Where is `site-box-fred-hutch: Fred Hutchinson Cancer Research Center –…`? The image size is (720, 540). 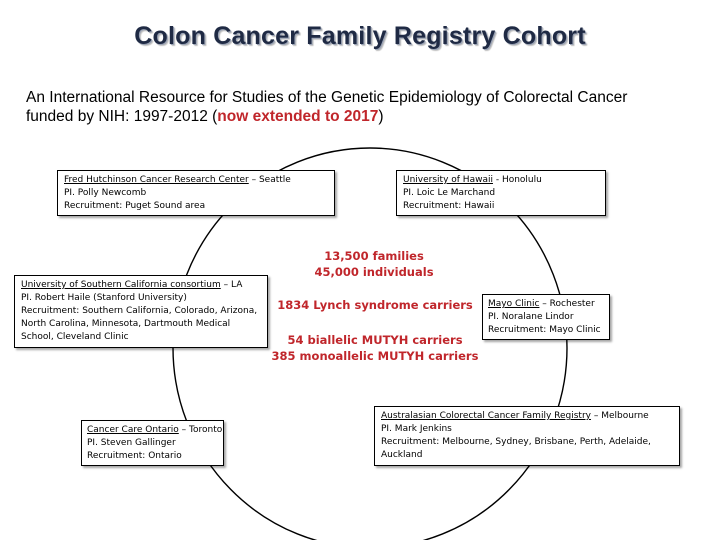
site-box-fred-hutch: Fred Hutchinson Cancer Research Center –… is located at coordinates (196, 193).